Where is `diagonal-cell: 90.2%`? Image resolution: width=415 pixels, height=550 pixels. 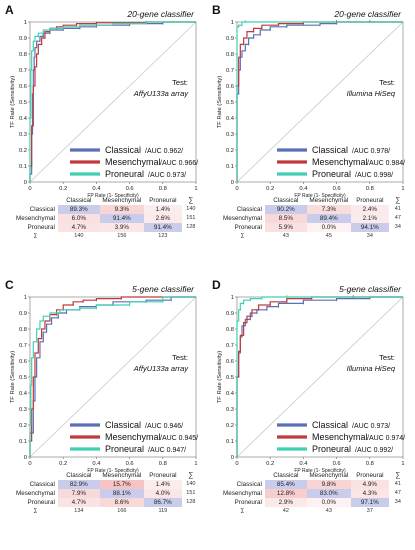 diagonal-cell: 90.2% is located at coordinates (285, 209).